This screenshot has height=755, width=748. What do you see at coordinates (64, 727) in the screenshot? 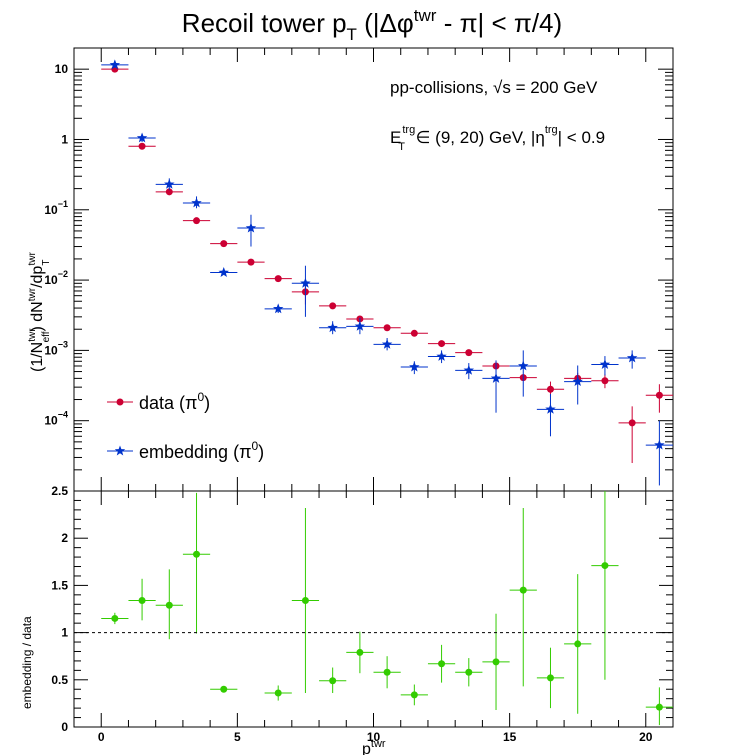
I see `y-tick-label: 0` at bounding box center [64, 727].